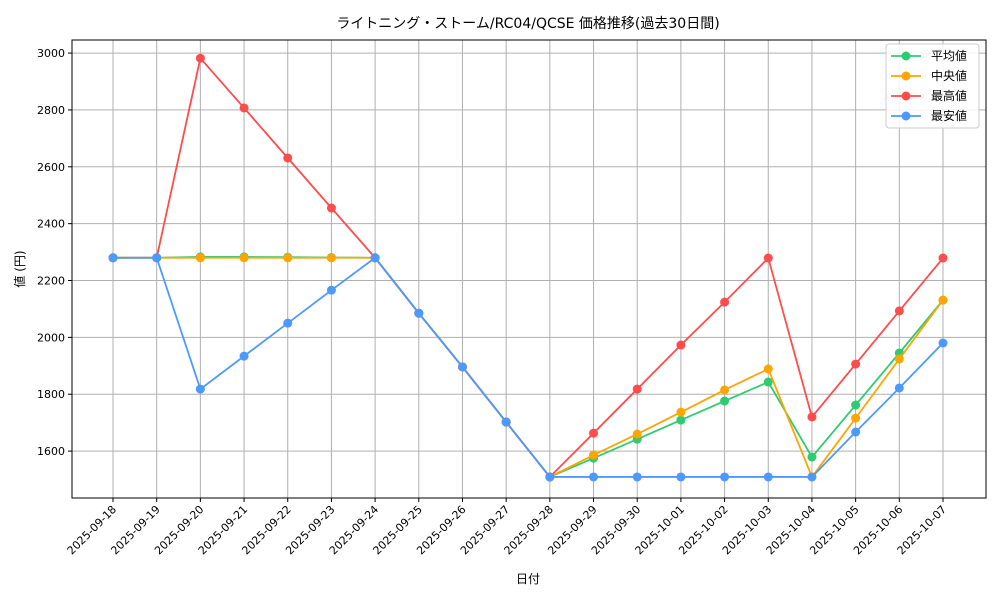 Image resolution: width=1000 pixels, height=604 pixels. I want to click on y-tick-label: 2200, so click(51, 281).